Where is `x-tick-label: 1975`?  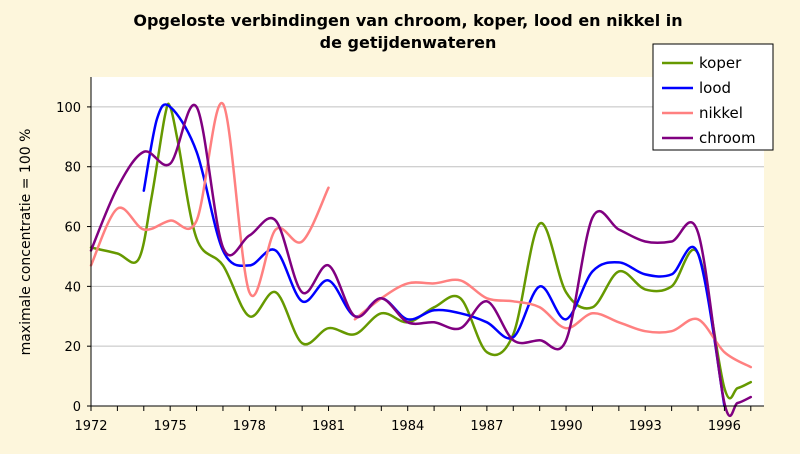 x-tick-label: 1975 is located at coordinates (170, 426).